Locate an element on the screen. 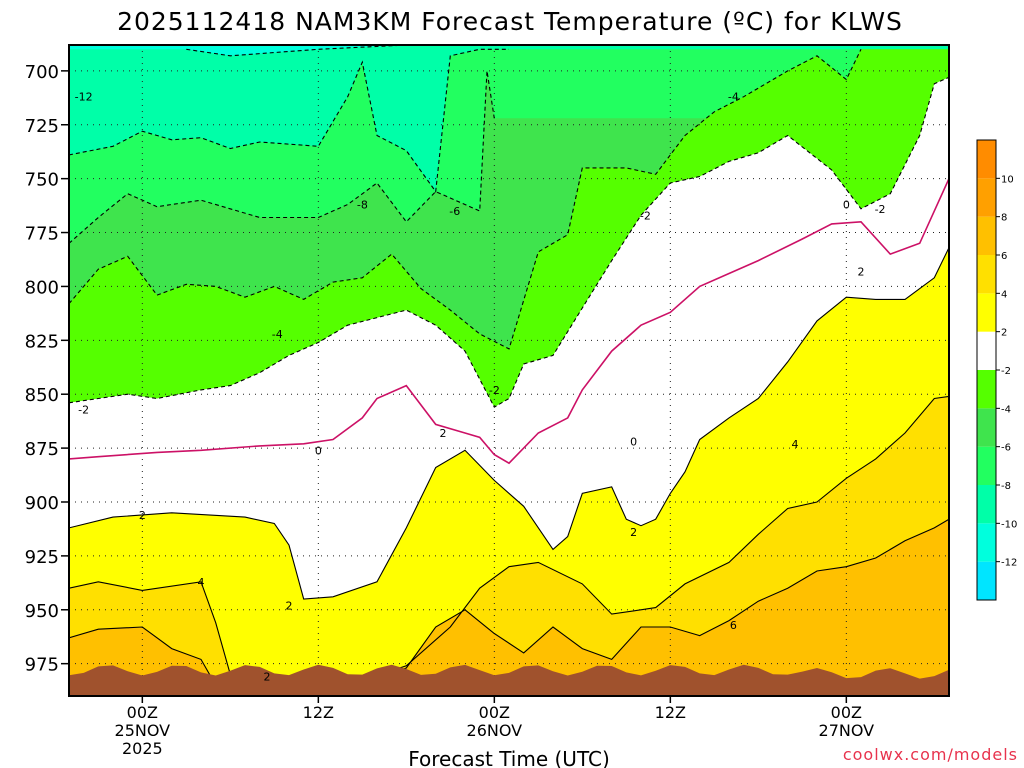 The width and height of the screenshot is (1024, 768). y-tick-label: 975 is located at coordinates (42, 665).